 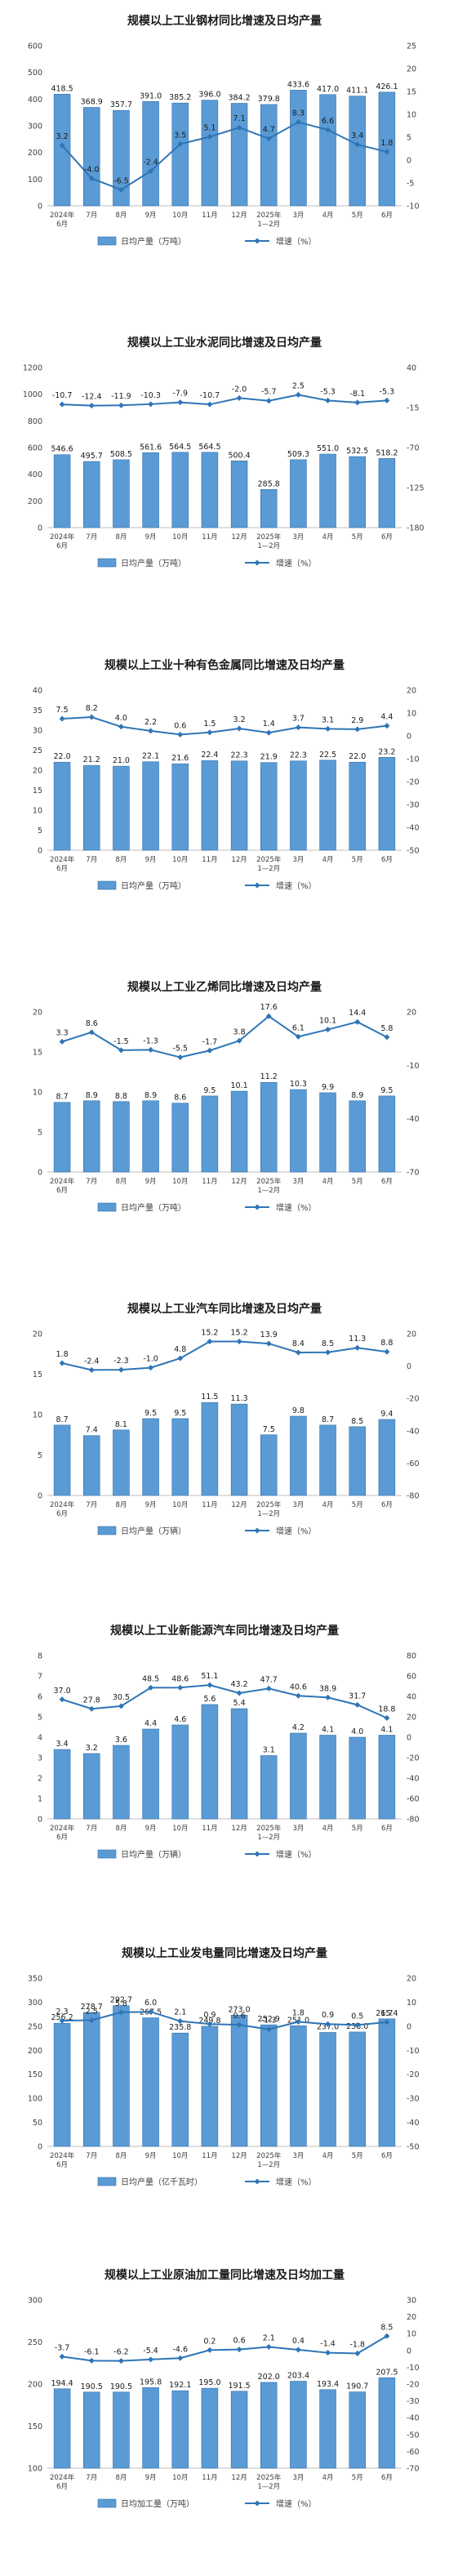 What do you see at coordinates (224, 2348) in the screenshot?
I see `growth-line` at bounding box center [224, 2348].